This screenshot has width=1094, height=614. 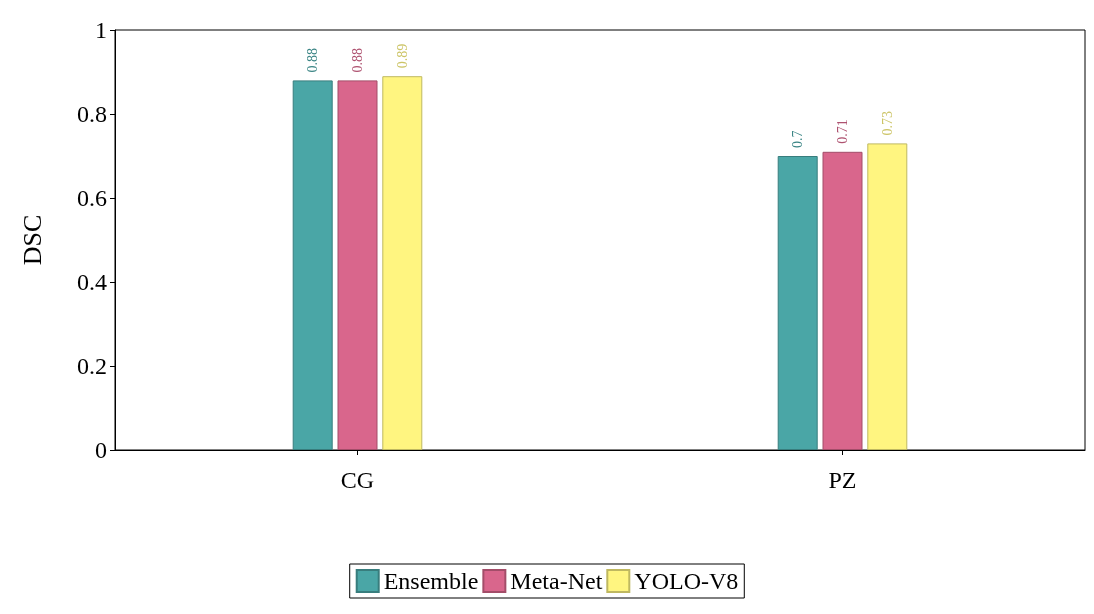 I want to click on y-axis-title: DSC, so click(x=32, y=240).